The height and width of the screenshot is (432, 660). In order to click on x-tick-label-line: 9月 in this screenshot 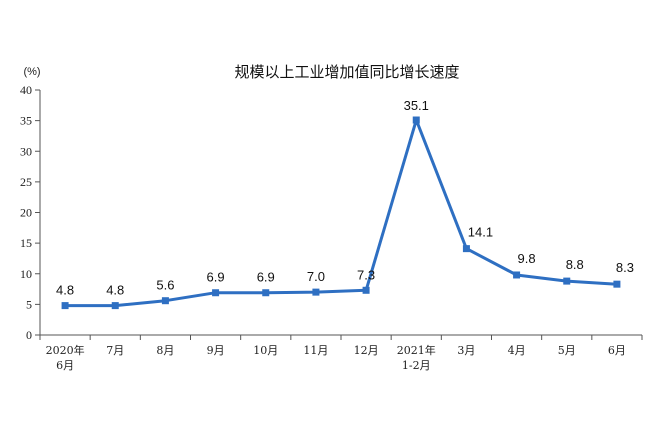, I will do `click(216, 350)`.